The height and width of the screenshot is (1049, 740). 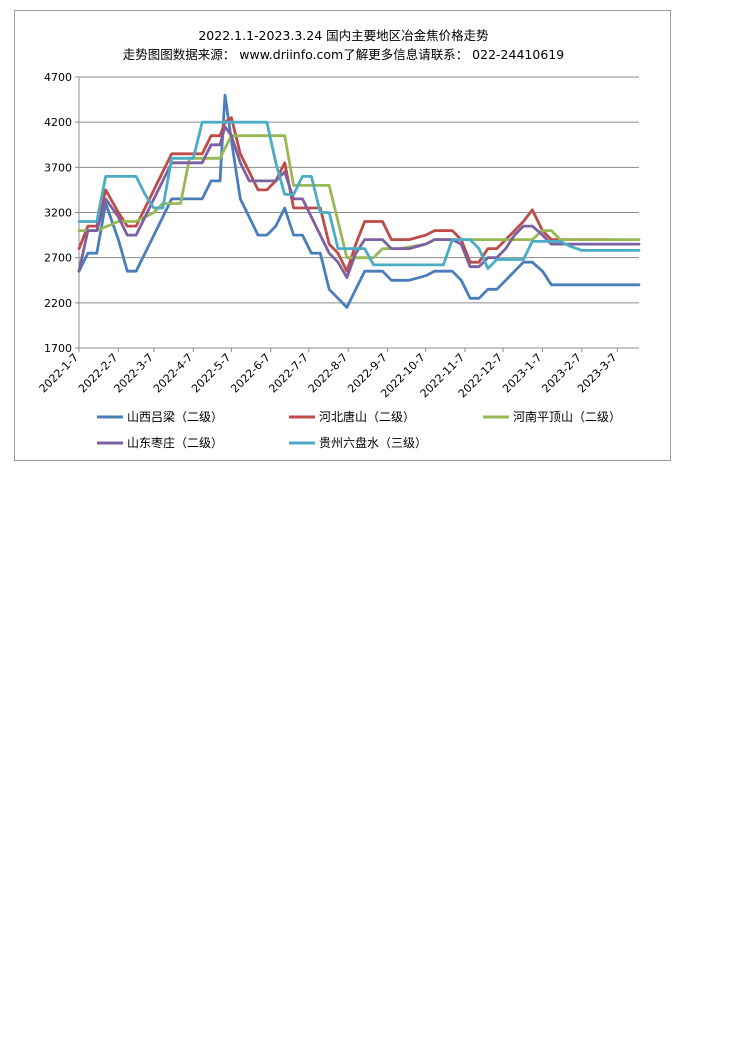 I want to click on legend-label-3: 河南平顶山（二级）, so click(x=567, y=416).